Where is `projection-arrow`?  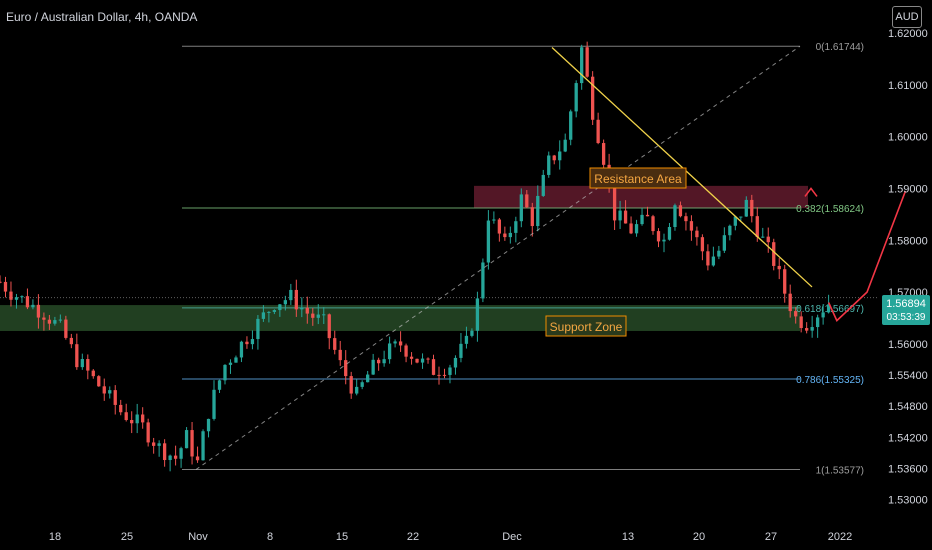 projection-arrow is located at coordinates (867, 256).